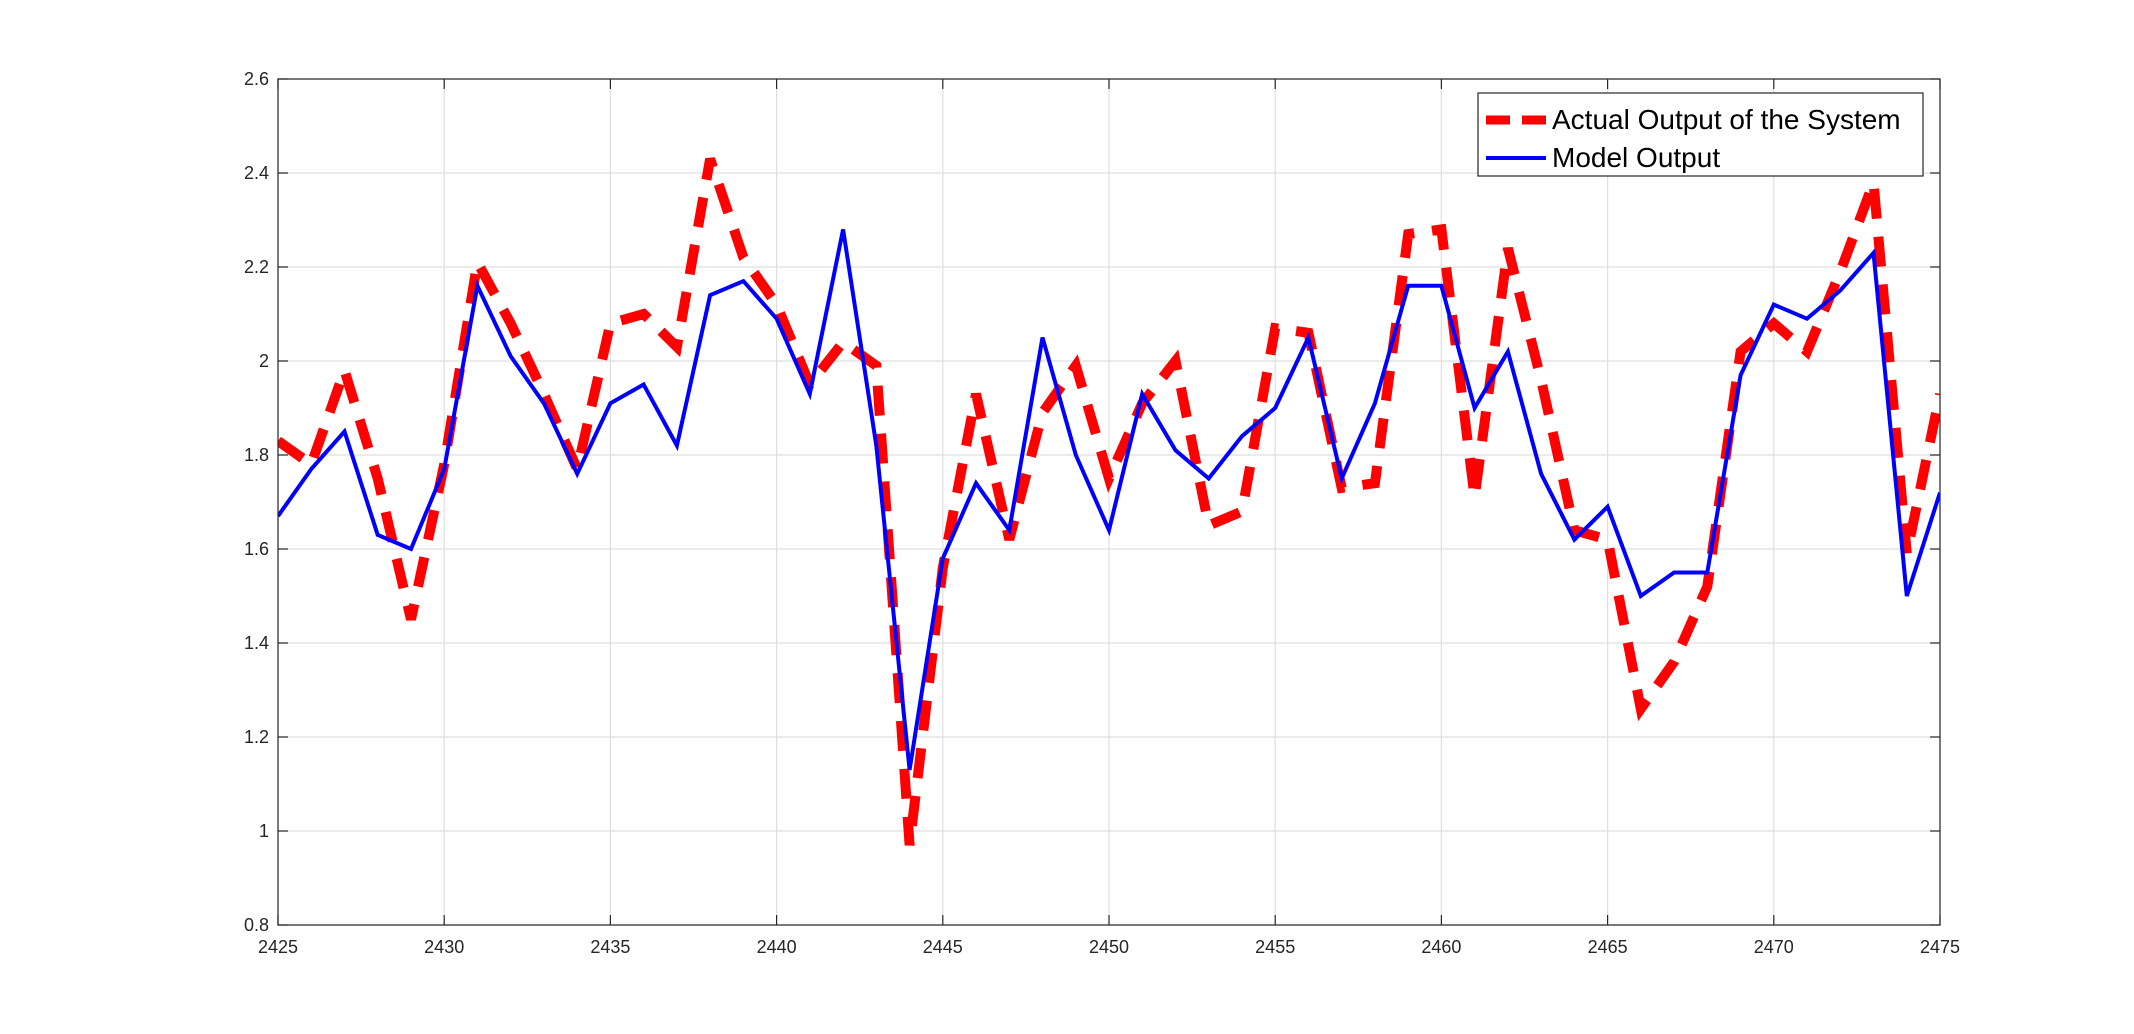  I want to click on y-tick-label: 2.4, so click(256, 173).